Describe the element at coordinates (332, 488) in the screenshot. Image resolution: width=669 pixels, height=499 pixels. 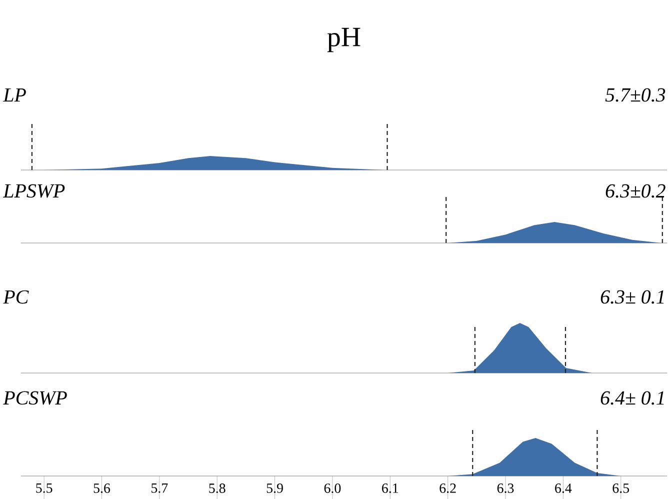
I see `x-tick-label: 6.0` at that location.